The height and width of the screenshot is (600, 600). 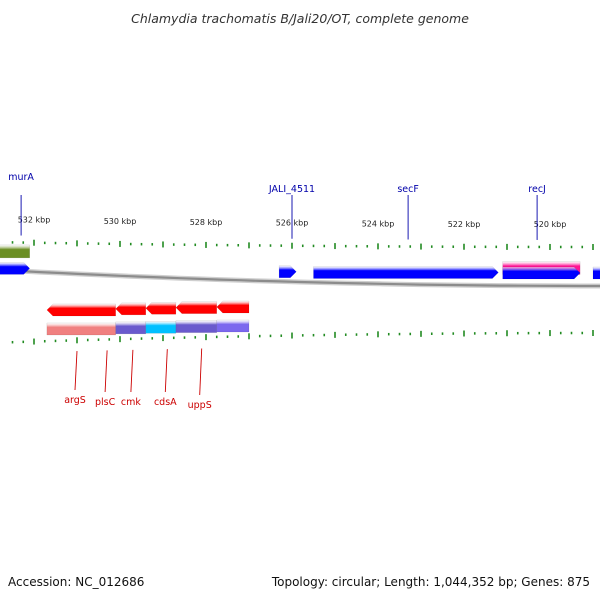 I want to click on scale-ticks-inner, so click(x=302, y=337).